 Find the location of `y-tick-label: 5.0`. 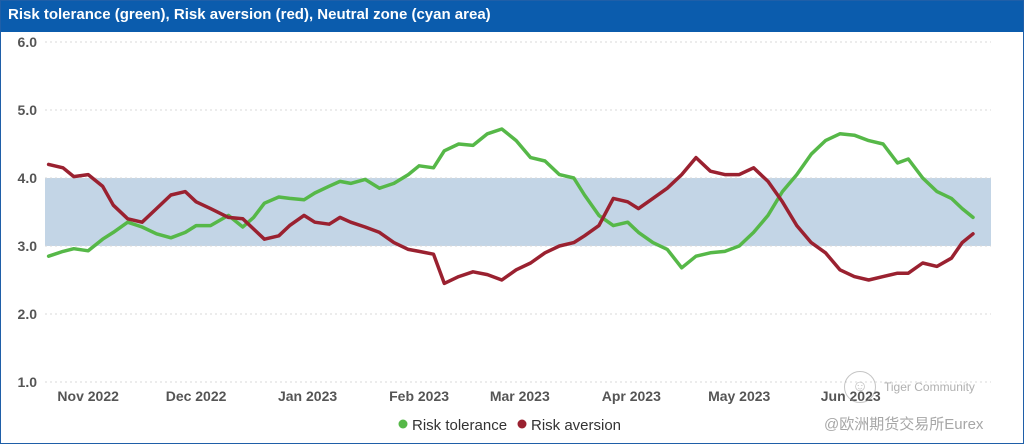

y-tick-label: 5.0 is located at coordinates (28, 110).